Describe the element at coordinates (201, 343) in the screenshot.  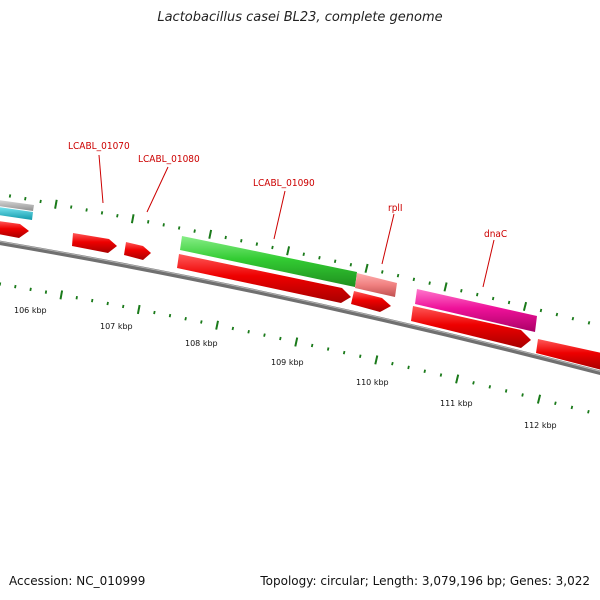
I see `kbp-label: 108 kbp` at that location.